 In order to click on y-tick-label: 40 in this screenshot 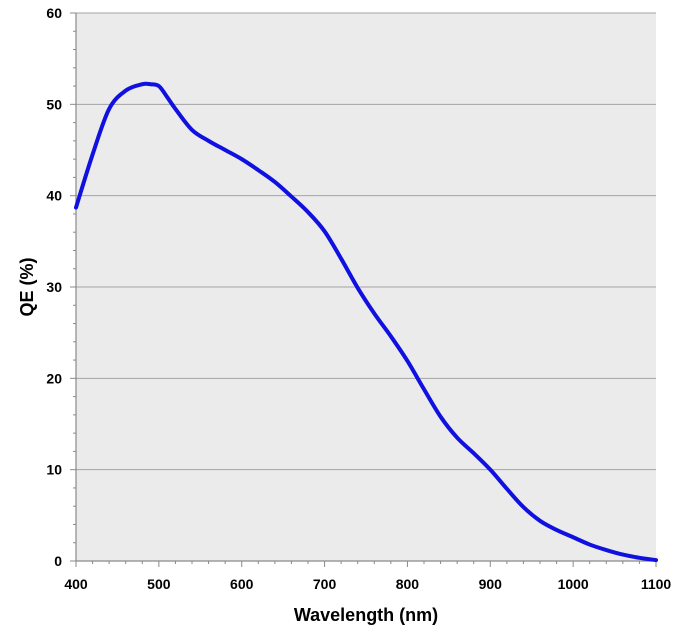, I will do `click(54, 196)`.